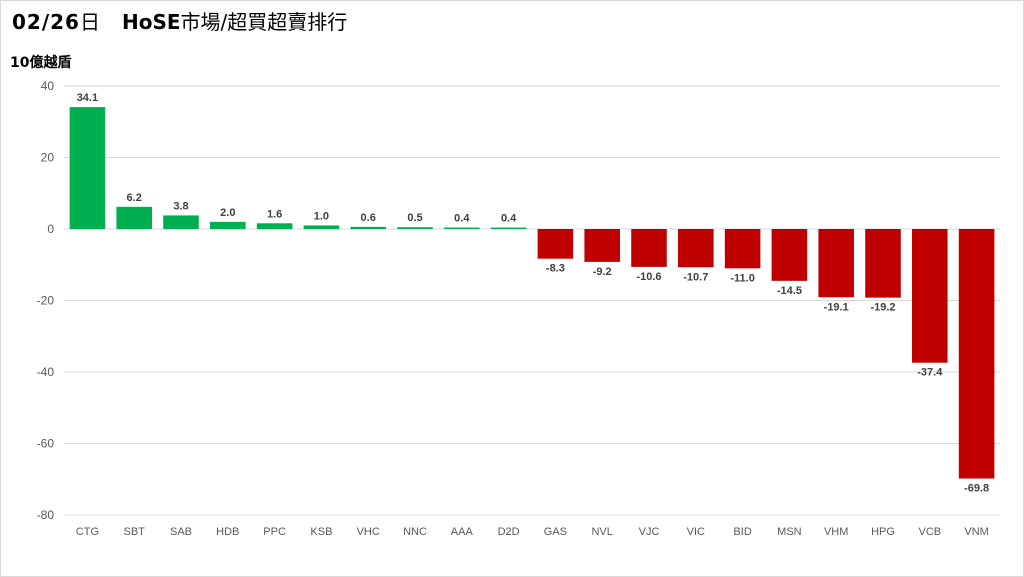 The width and height of the screenshot is (1024, 577). Describe the element at coordinates (976, 354) in the screenshot. I see `bar-vnm` at that location.